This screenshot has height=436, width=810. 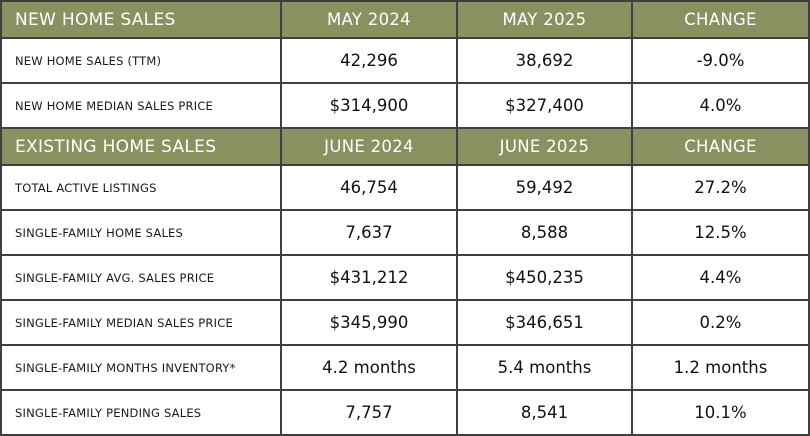 I want to click on row-value-change: 1.2 months, so click(x=720, y=367).